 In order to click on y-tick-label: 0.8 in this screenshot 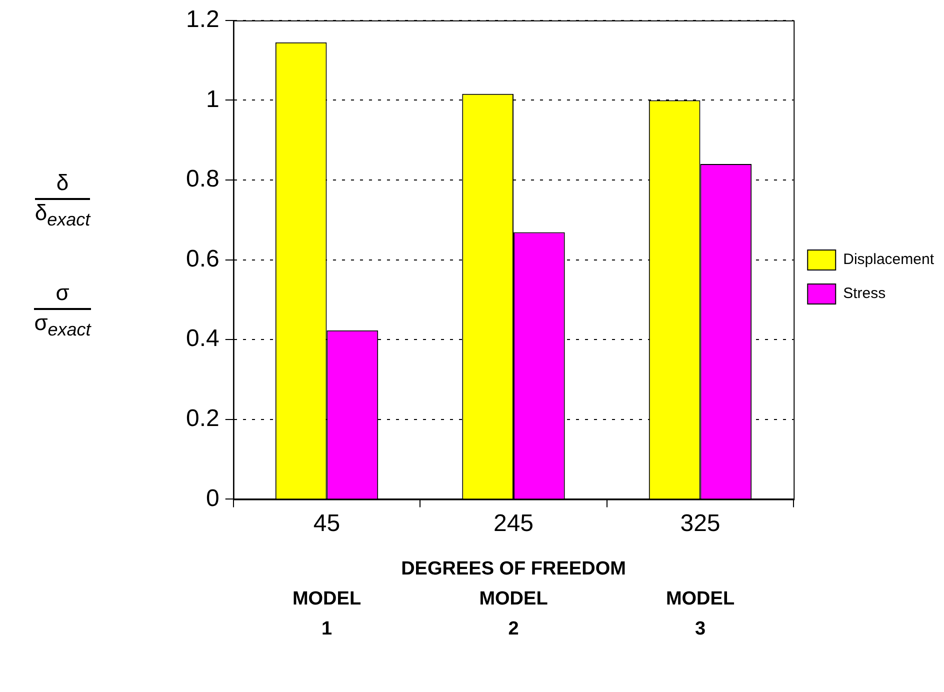, I will do `click(203, 179)`.